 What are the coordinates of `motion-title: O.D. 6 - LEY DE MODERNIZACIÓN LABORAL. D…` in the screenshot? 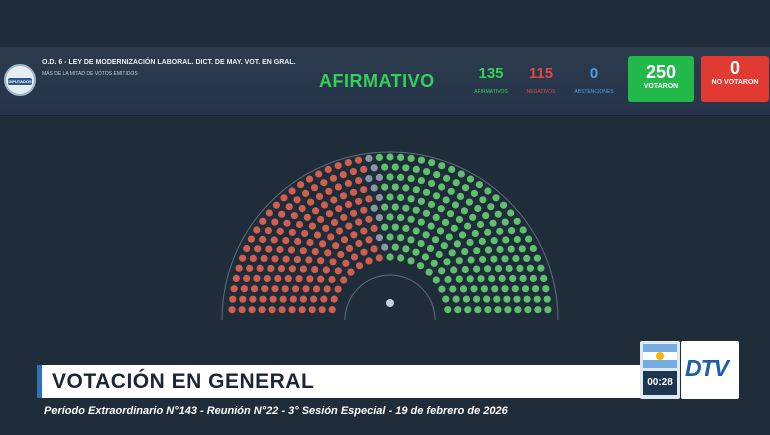 It's located at (169, 62).